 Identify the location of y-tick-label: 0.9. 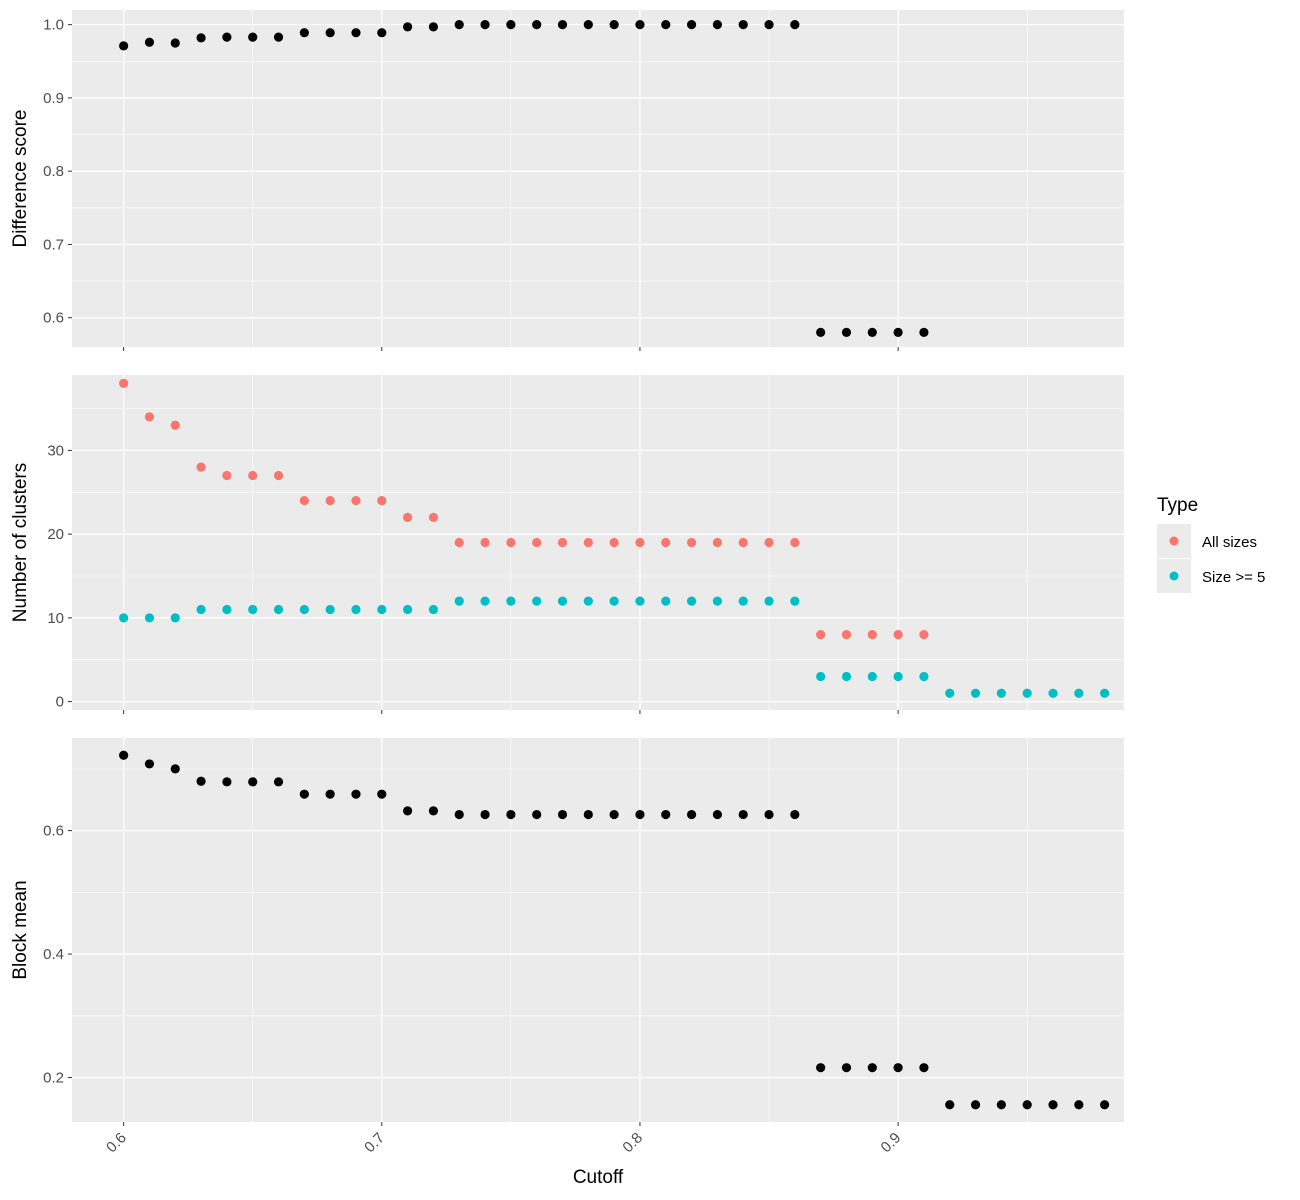
(53, 98).